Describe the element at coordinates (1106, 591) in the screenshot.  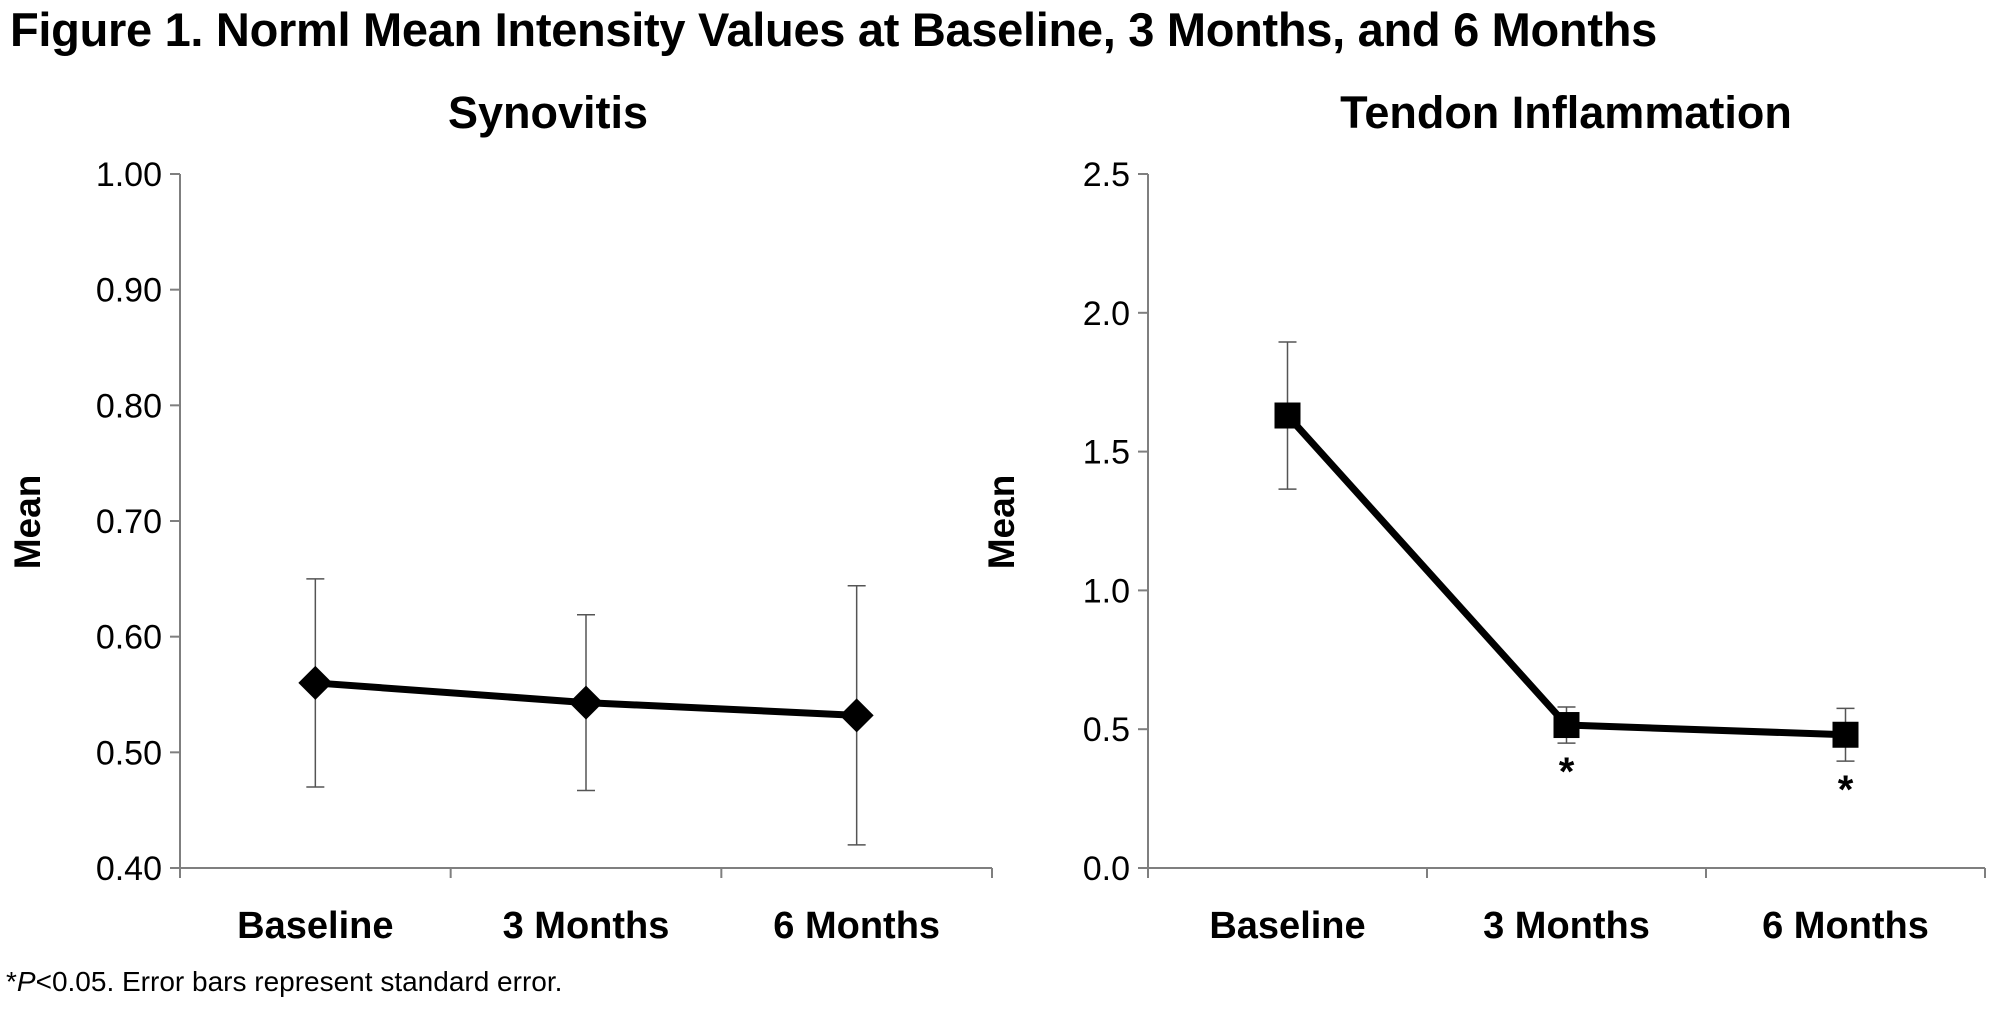
I see `y-tick-label: 1.0` at that location.